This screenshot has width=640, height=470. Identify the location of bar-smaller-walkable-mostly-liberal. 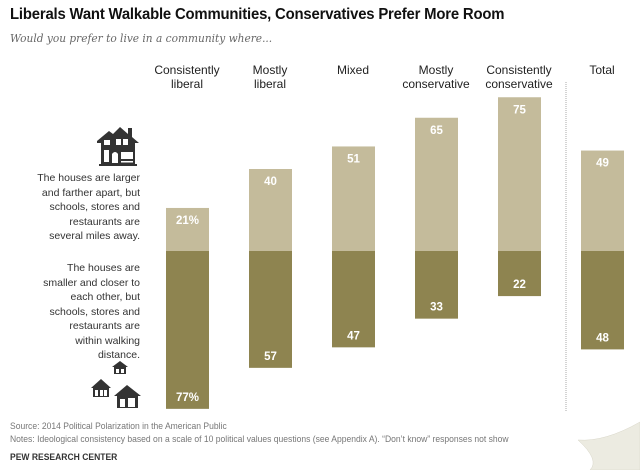
(270, 309).